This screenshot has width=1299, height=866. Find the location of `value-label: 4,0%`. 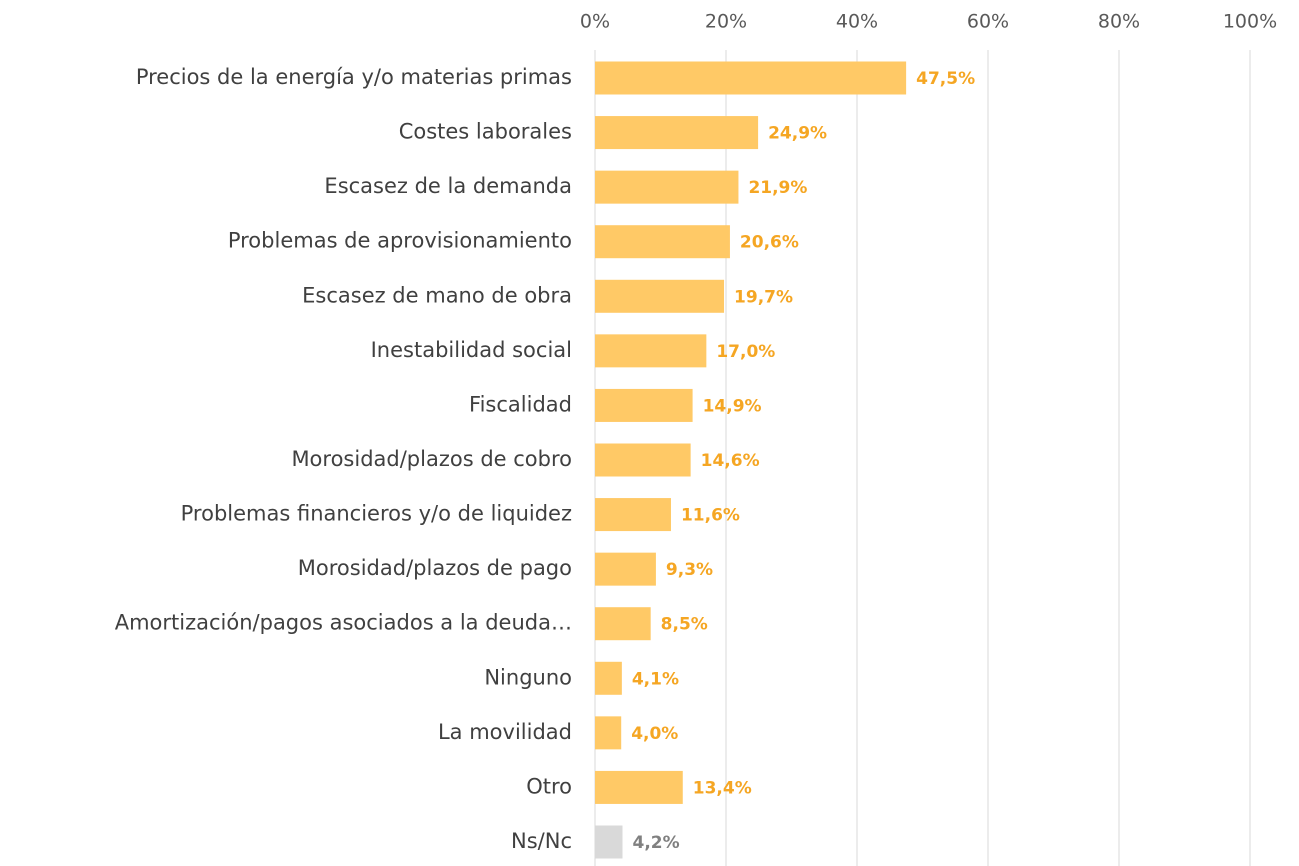

value-label: 4,0% is located at coordinates (654, 734).